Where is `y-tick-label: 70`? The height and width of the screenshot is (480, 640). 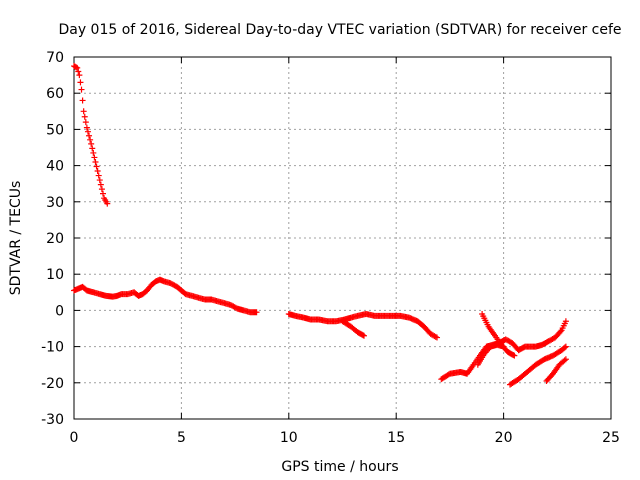 y-tick-label: 70 is located at coordinates (55, 58).